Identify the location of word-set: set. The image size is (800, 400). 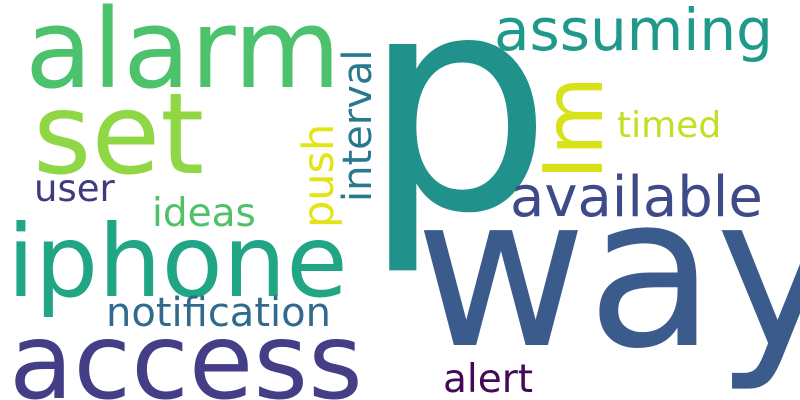
(119, 135).